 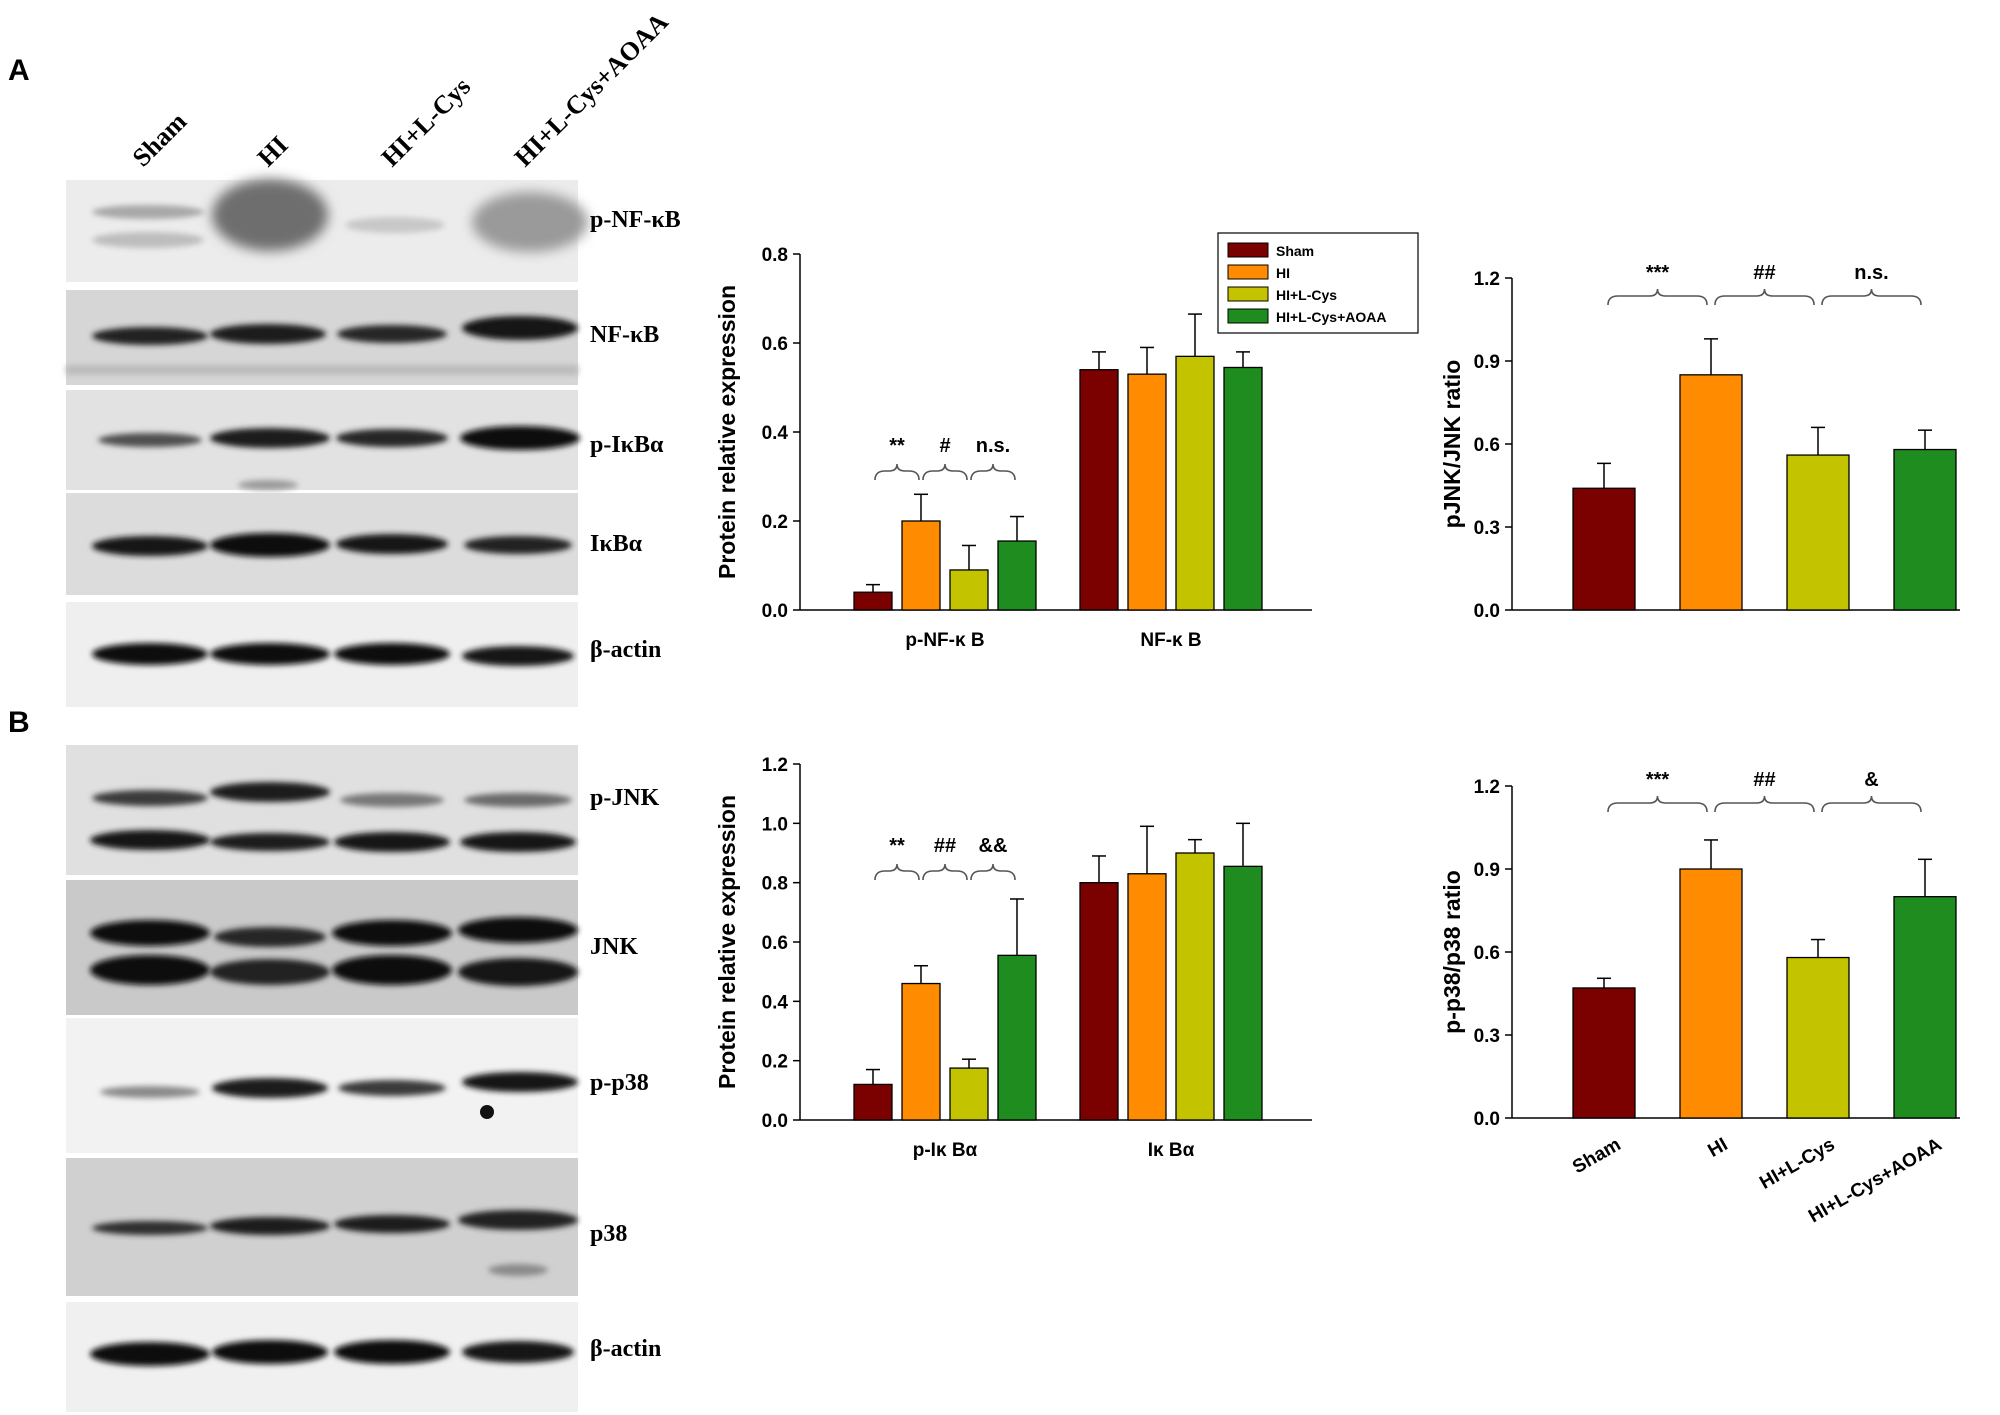 What do you see at coordinates (993, 446) in the screenshot?
I see `significance-label: n.s.` at bounding box center [993, 446].